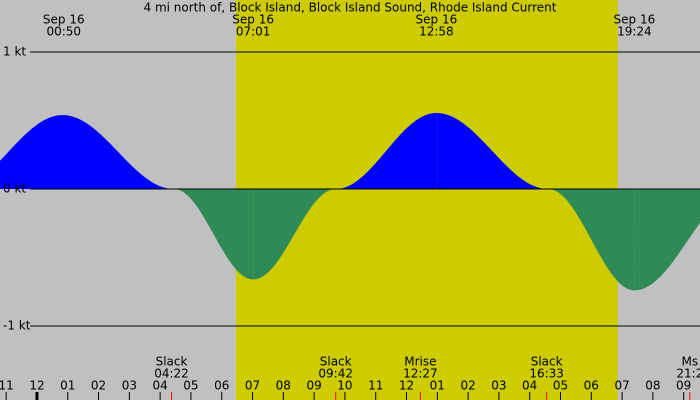  I want to click on event-time: 21:2, so click(688, 374).